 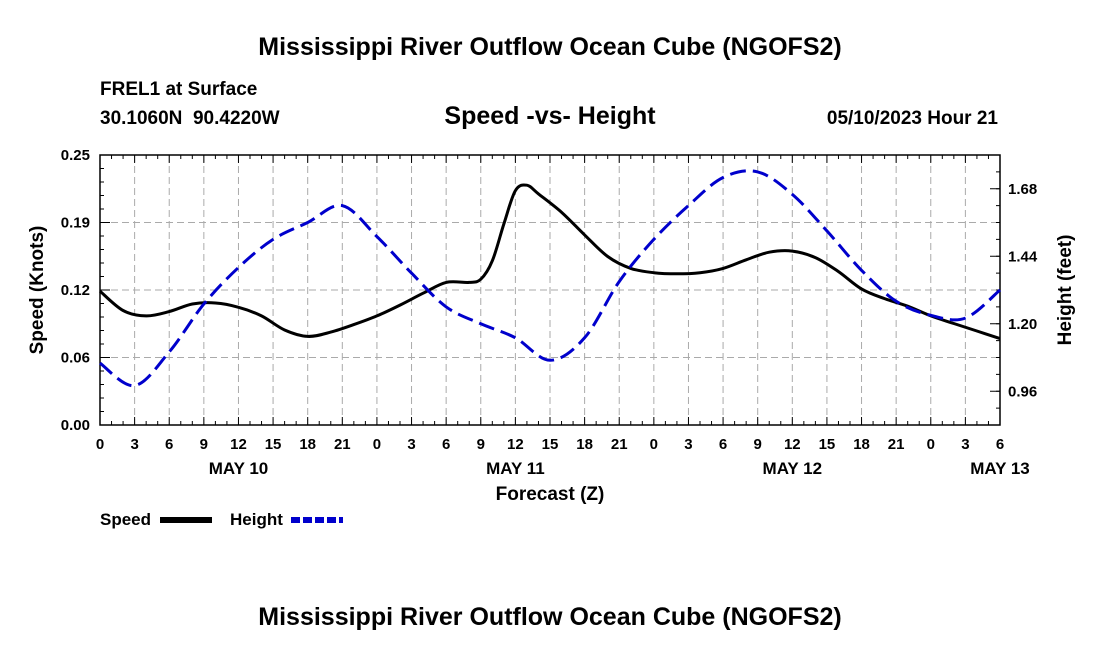 What do you see at coordinates (1022, 391) in the screenshot?
I see `y-right-tick-label: 0.96` at bounding box center [1022, 391].